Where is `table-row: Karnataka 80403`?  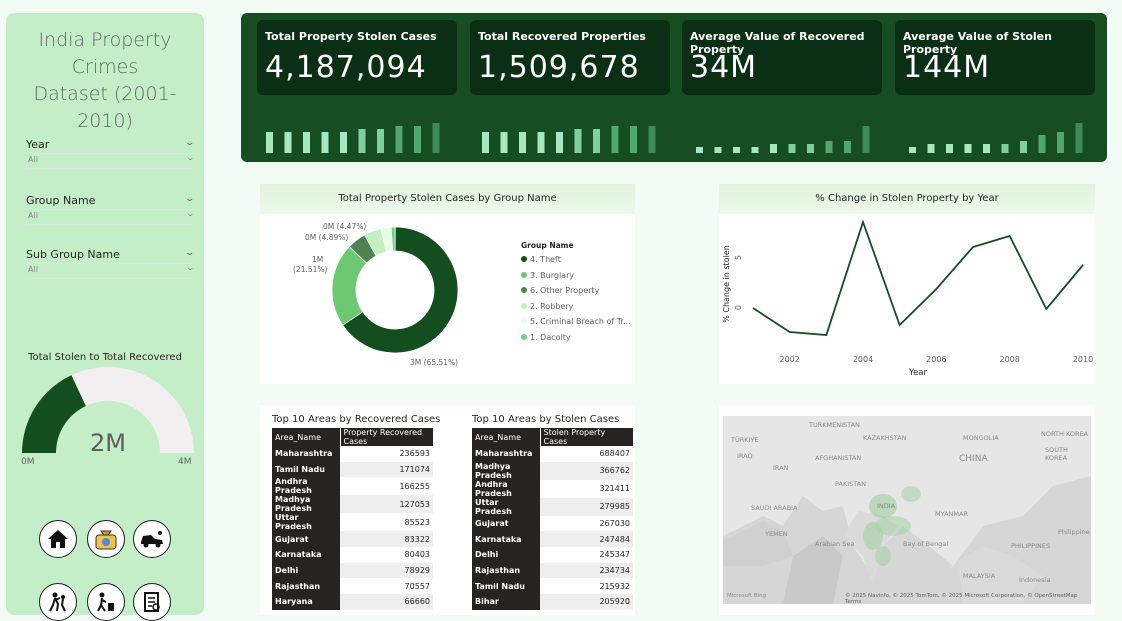
table-row: Karnataka 80403 is located at coordinates (352, 555).